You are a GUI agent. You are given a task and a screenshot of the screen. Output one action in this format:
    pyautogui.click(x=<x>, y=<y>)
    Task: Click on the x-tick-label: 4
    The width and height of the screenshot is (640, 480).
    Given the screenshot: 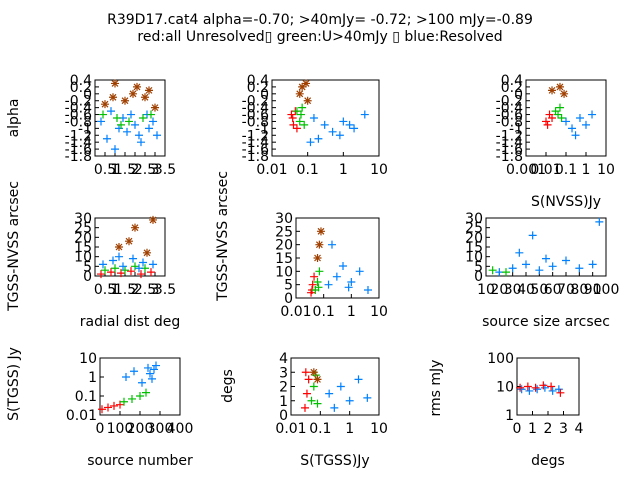 What is the action you would take?
    pyautogui.click(x=579, y=429)
    